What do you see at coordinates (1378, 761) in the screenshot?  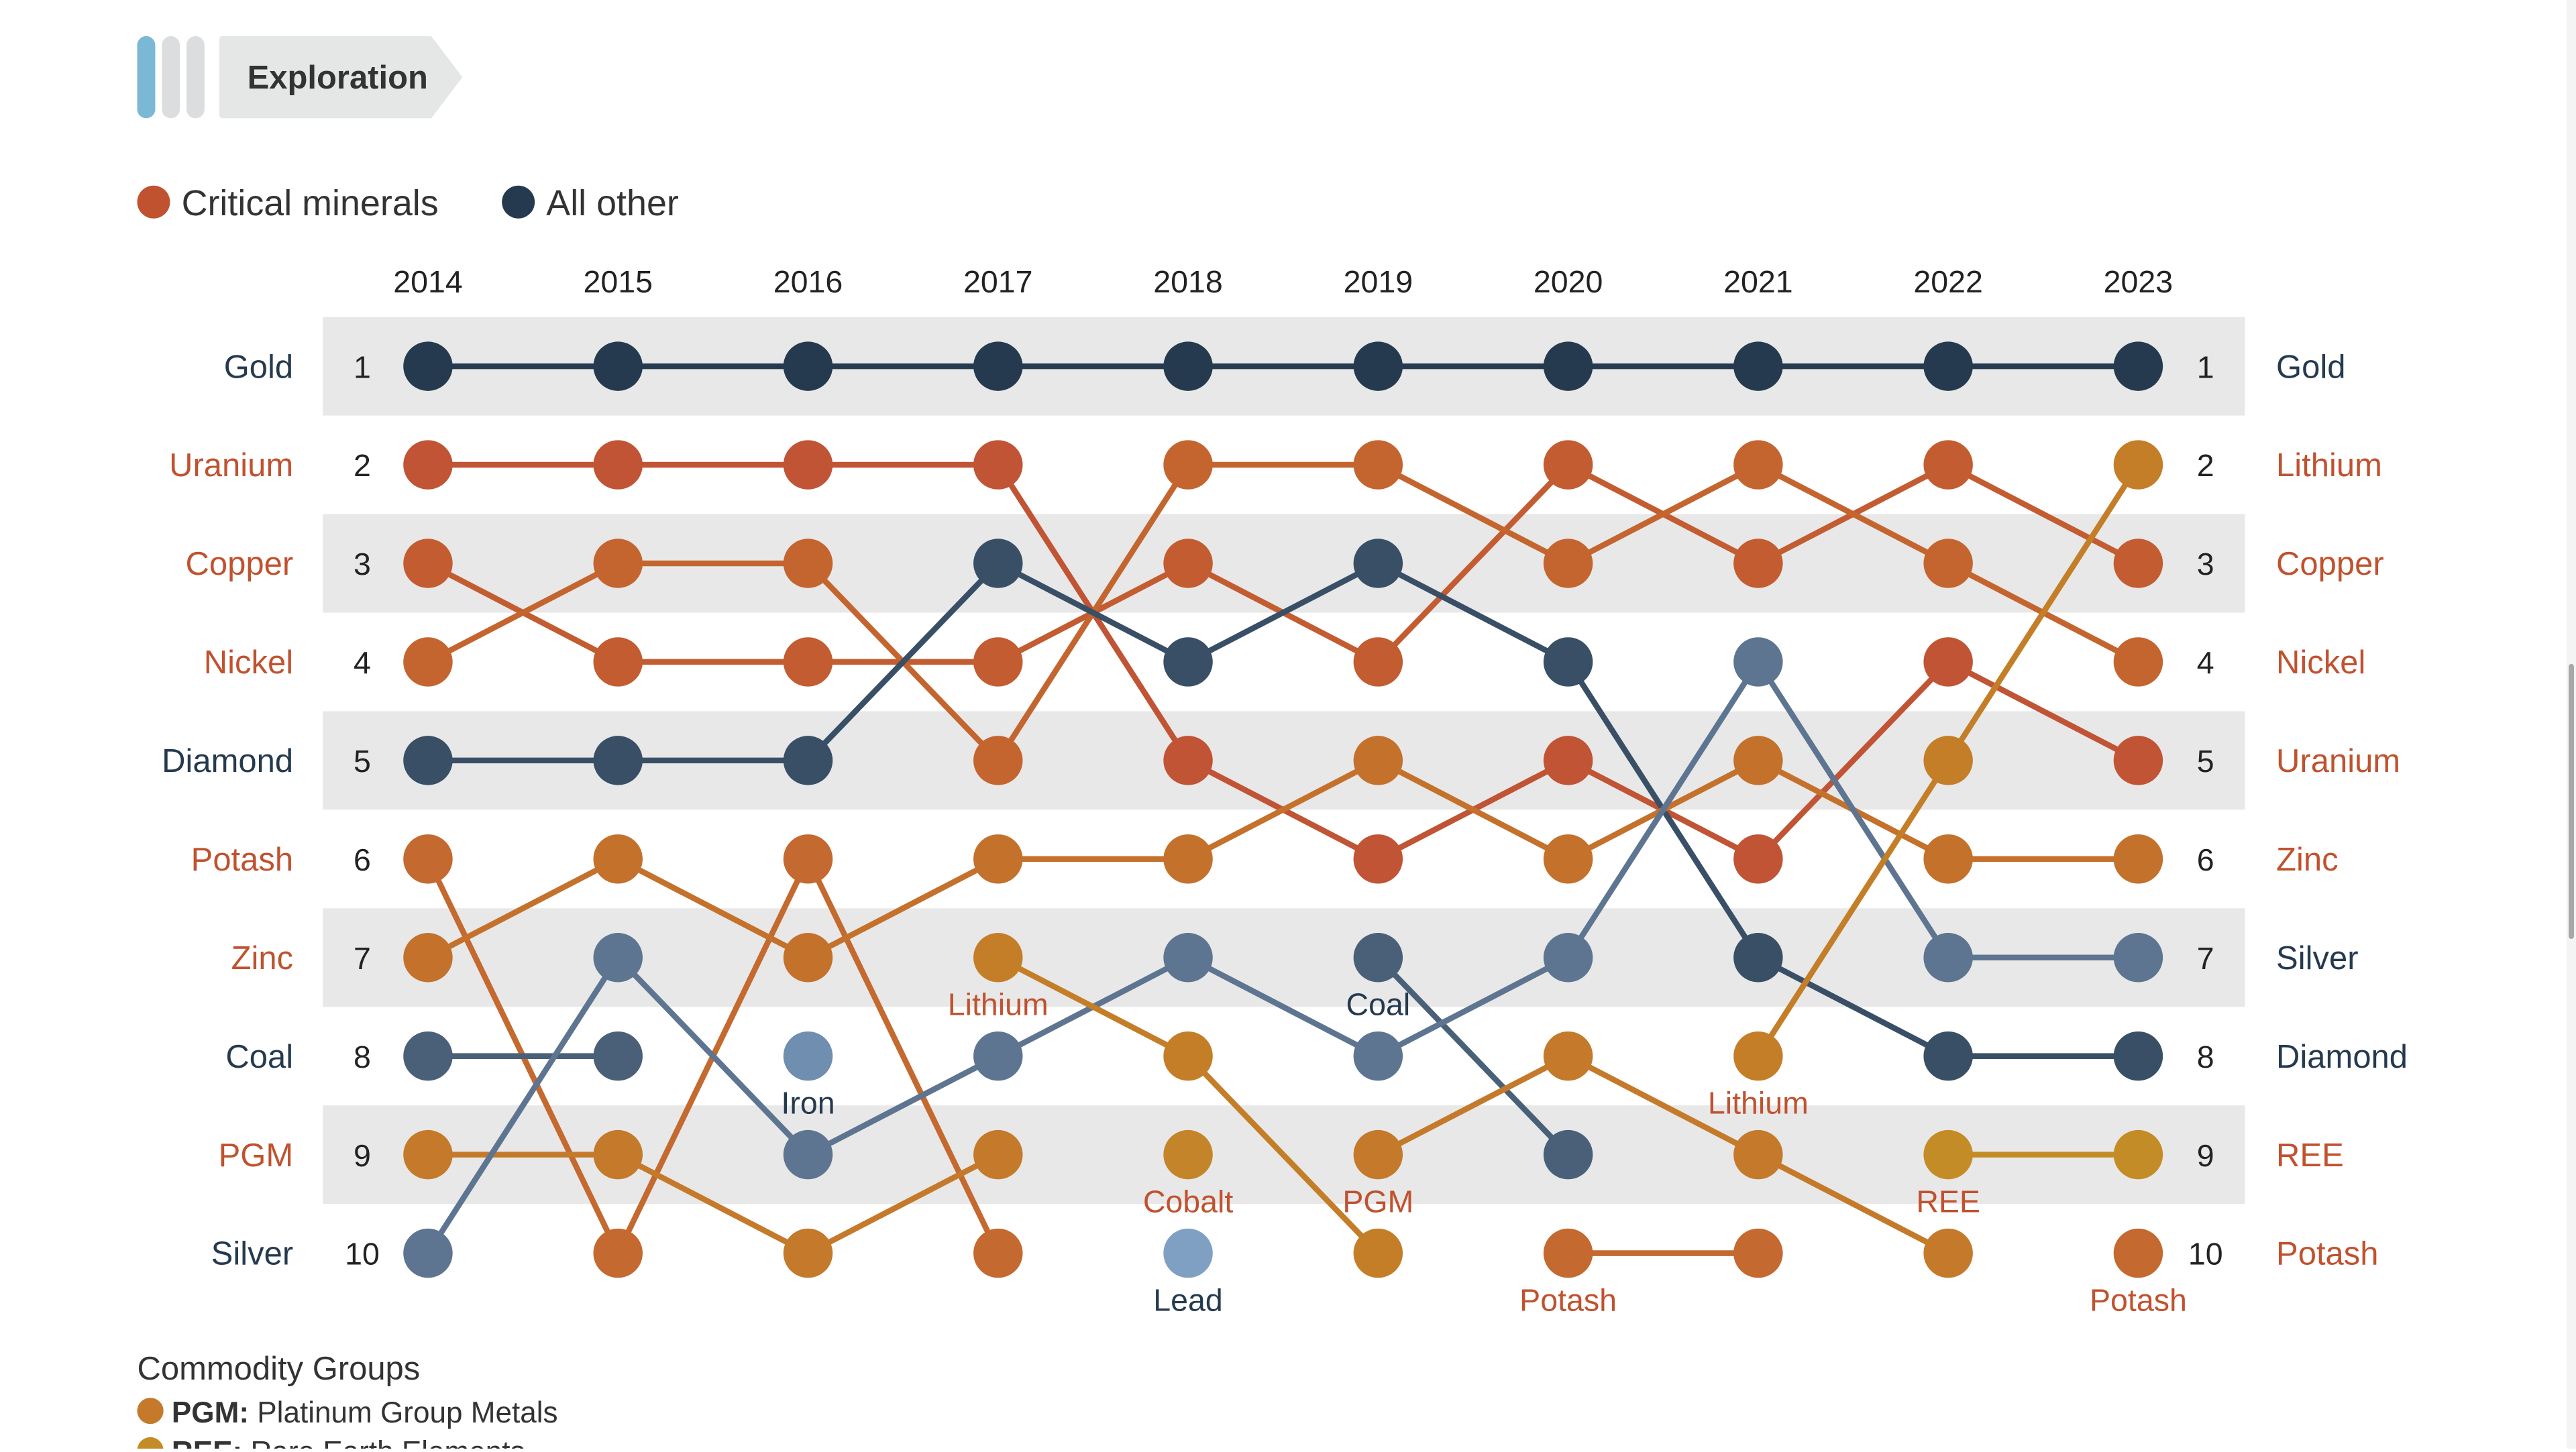 I see `point-zinc-2019` at bounding box center [1378, 761].